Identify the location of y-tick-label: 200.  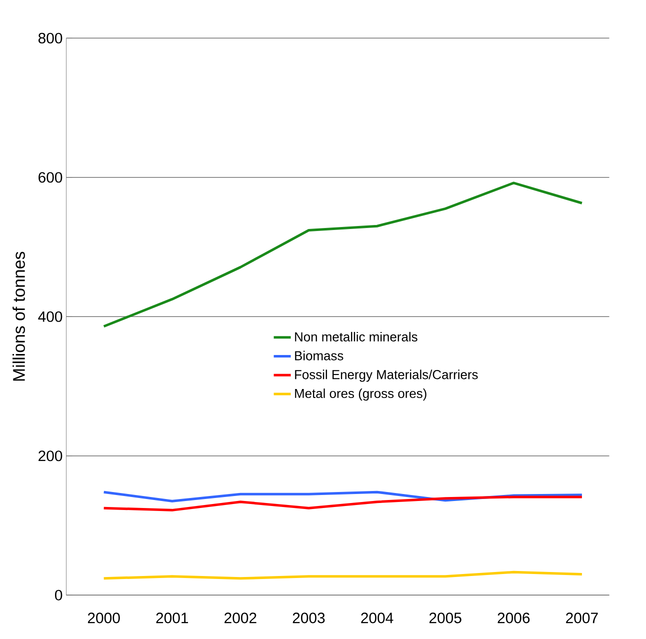
(50, 456).